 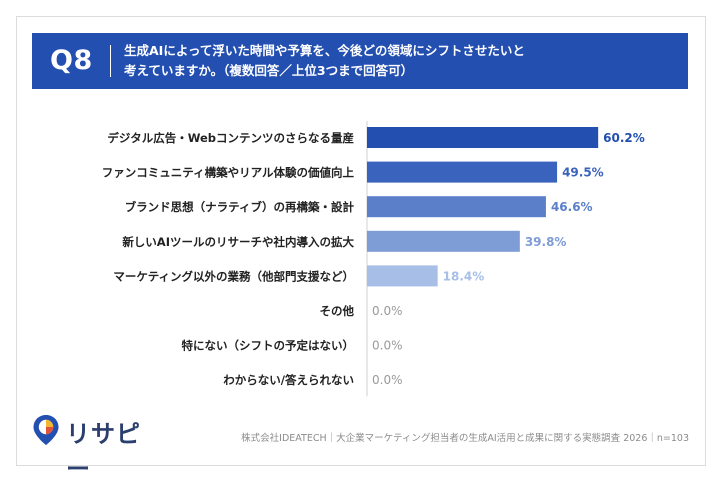 What do you see at coordinates (624, 138) in the screenshot?
I see `value-label: 60.2%` at bounding box center [624, 138].